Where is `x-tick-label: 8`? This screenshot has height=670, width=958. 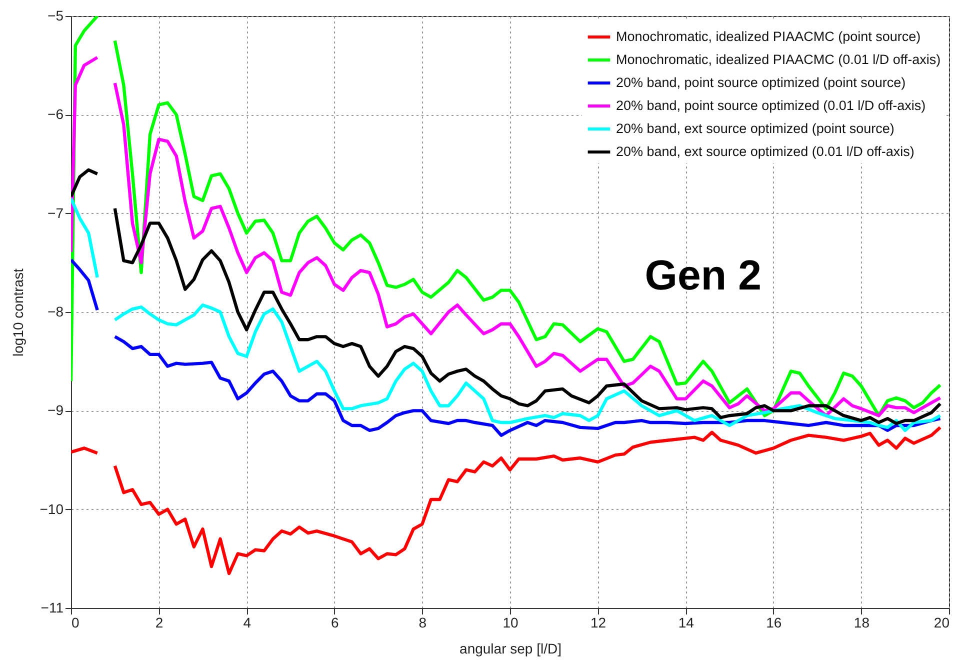 x-tick-label: 8 is located at coordinates (422, 622).